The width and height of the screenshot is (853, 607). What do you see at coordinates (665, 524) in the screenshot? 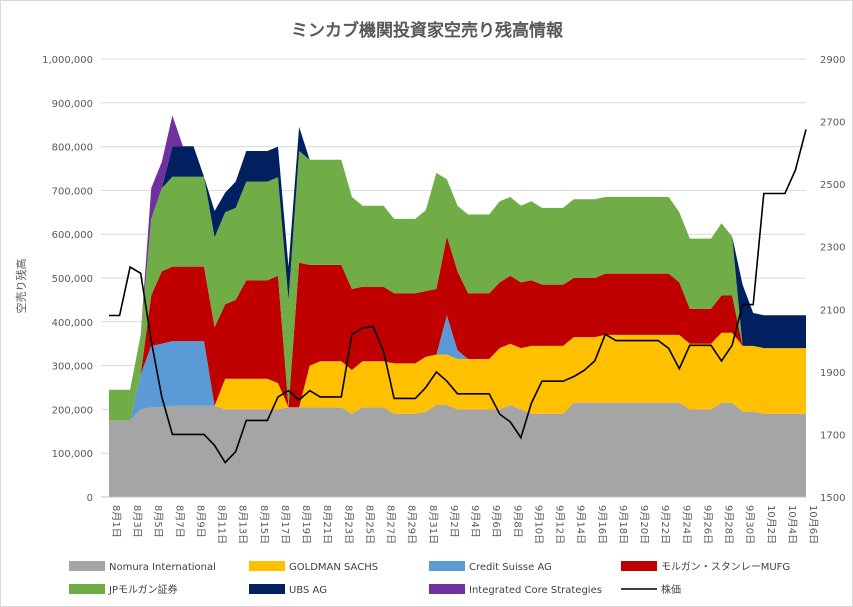
I see `x-tick-label: 9月22日` at bounding box center [665, 524].